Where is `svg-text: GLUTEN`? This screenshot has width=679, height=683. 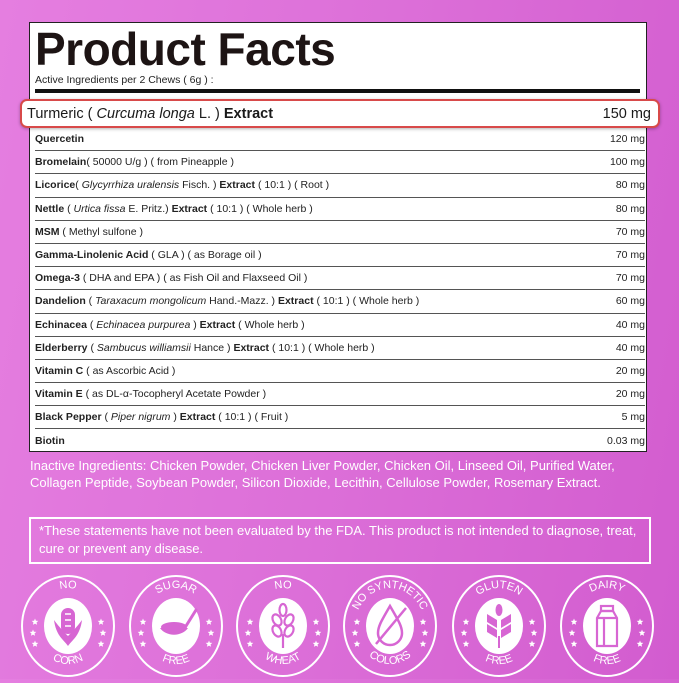 svg-text: GLUTEN is located at coordinates (499, 588).